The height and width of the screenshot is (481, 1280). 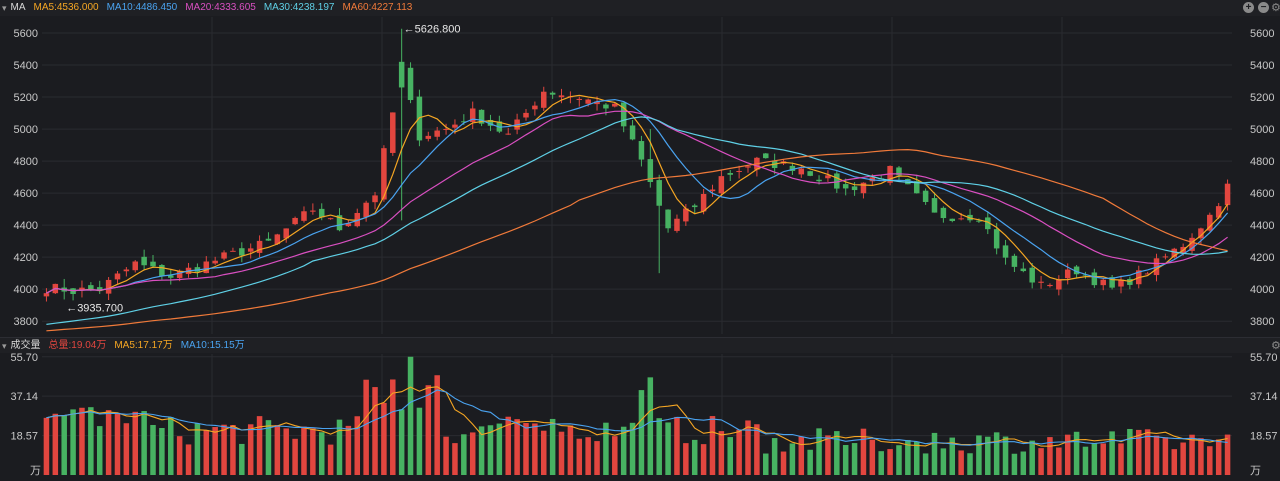 What do you see at coordinates (25, 345) in the screenshot?
I see `volume-indicator-name: 成交量` at bounding box center [25, 345].